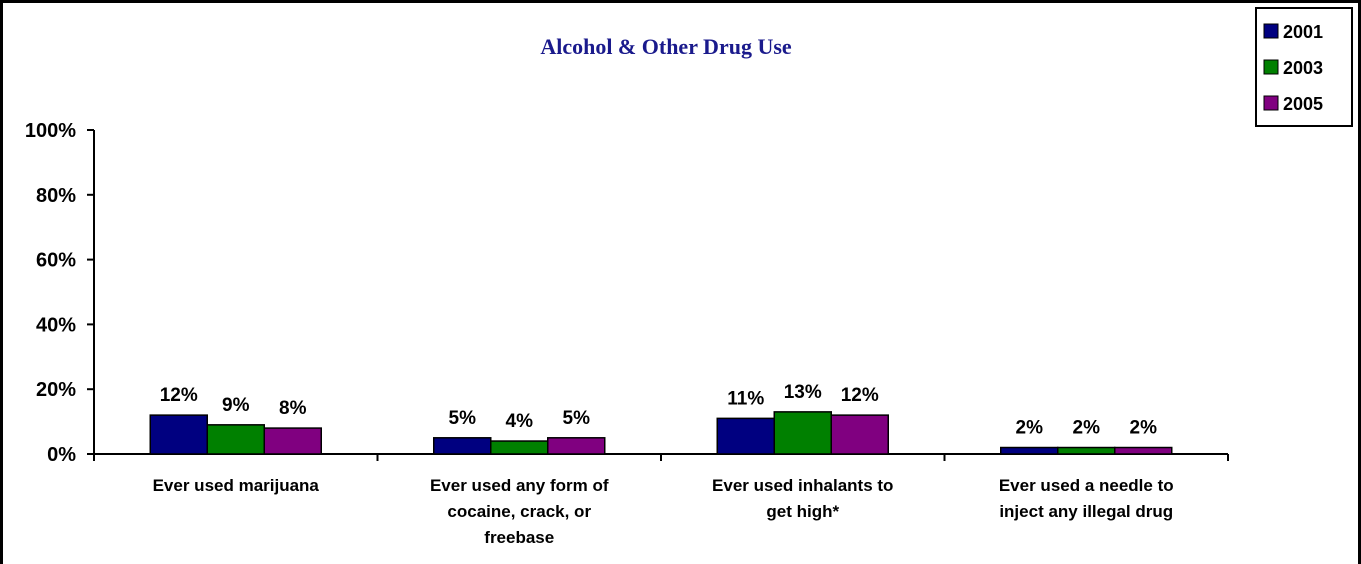 The width and height of the screenshot is (1361, 564). What do you see at coordinates (56, 196) in the screenshot?
I see `y-tick-label: 80%` at bounding box center [56, 196].